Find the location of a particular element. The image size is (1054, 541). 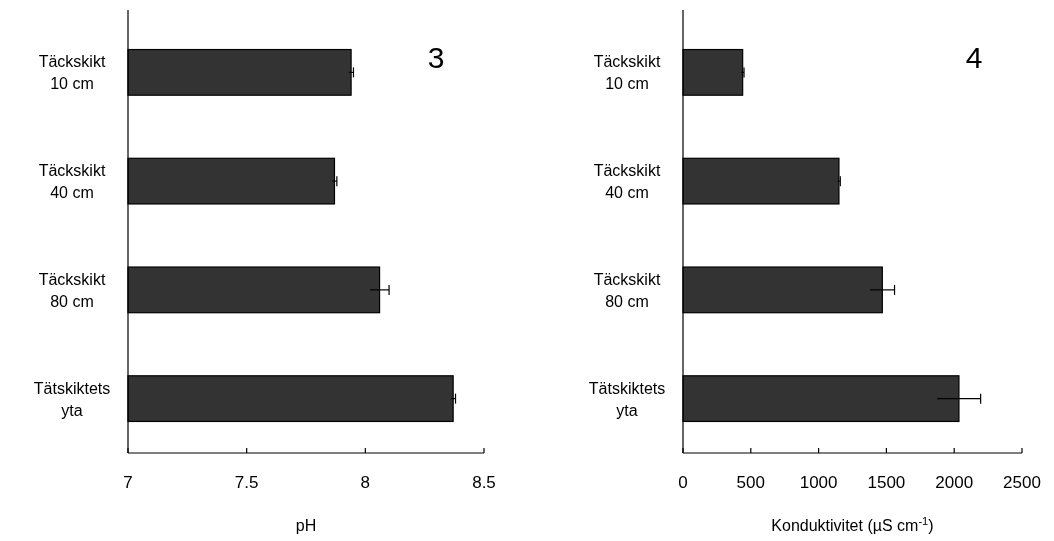

x-axis-title: Konduktivitet (µS cm$^{-1}$) is located at coordinates (852, 524).